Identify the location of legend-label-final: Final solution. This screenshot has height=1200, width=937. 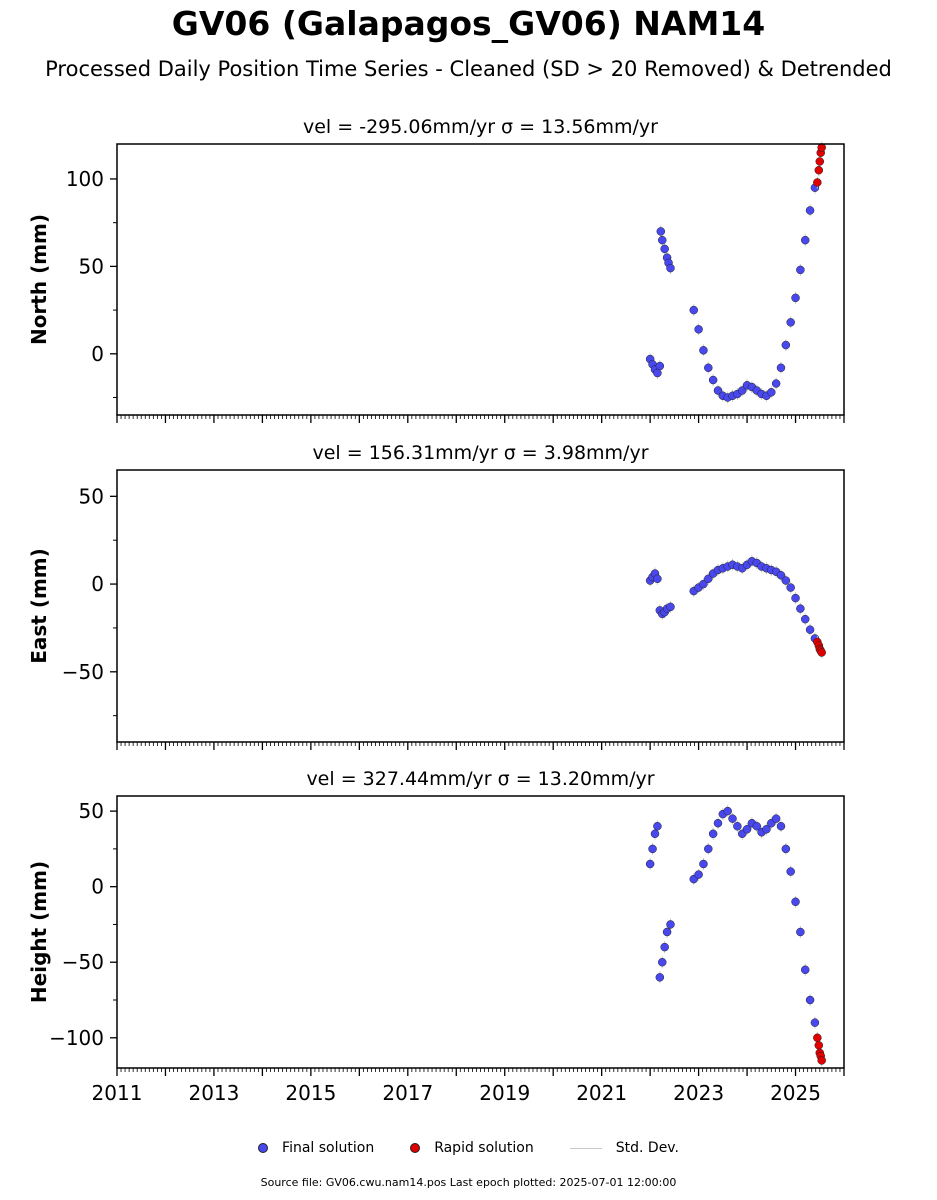
(328, 1148).